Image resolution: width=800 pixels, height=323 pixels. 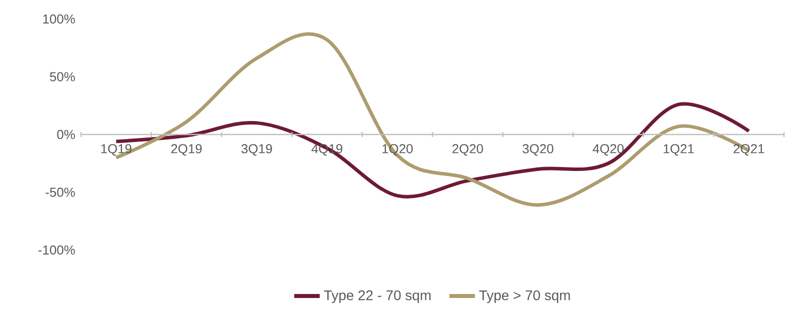 I want to click on legend-label: Type > 70 sqm, so click(x=524, y=297).